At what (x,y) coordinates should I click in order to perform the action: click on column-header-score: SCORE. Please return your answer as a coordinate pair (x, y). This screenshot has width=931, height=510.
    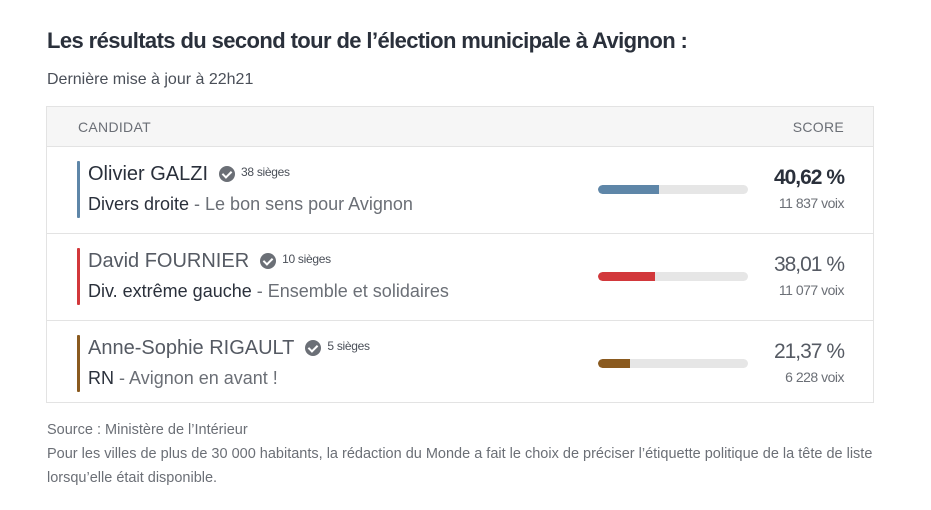
    Looking at the image, I should click on (818, 127).